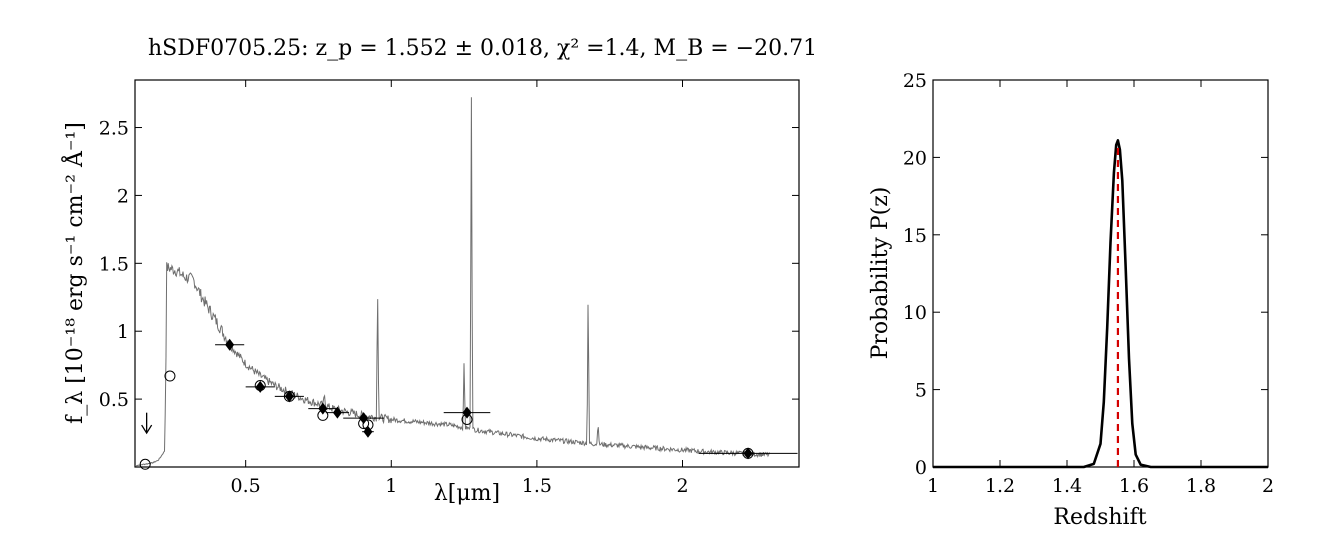 The width and height of the screenshot is (1332, 557). Describe the element at coordinates (1268, 486) in the screenshot. I see `pz-x-tick-label: 2` at that location.